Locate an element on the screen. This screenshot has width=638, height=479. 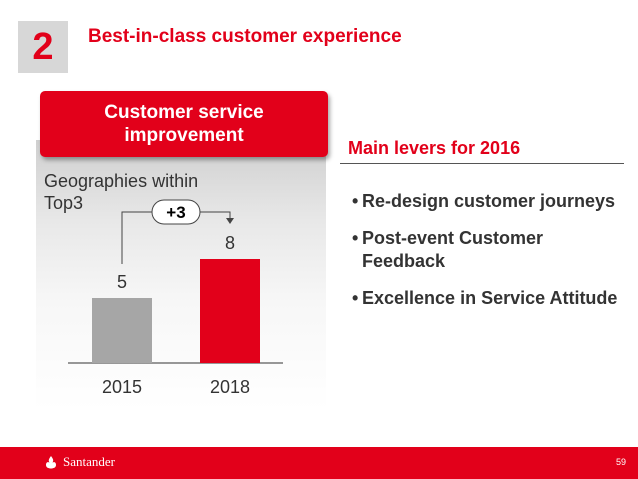
chart-ylabel-line-1: Geographies within is located at coordinates (121, 181).